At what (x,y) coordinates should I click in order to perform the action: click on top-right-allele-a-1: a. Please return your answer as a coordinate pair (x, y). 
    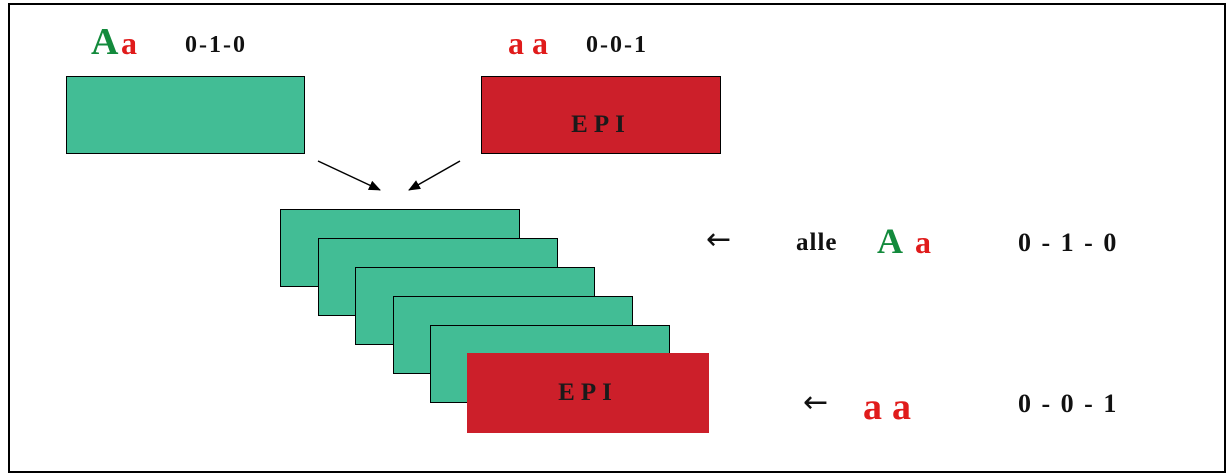
    Looking at the image, I should click on (516, 43).